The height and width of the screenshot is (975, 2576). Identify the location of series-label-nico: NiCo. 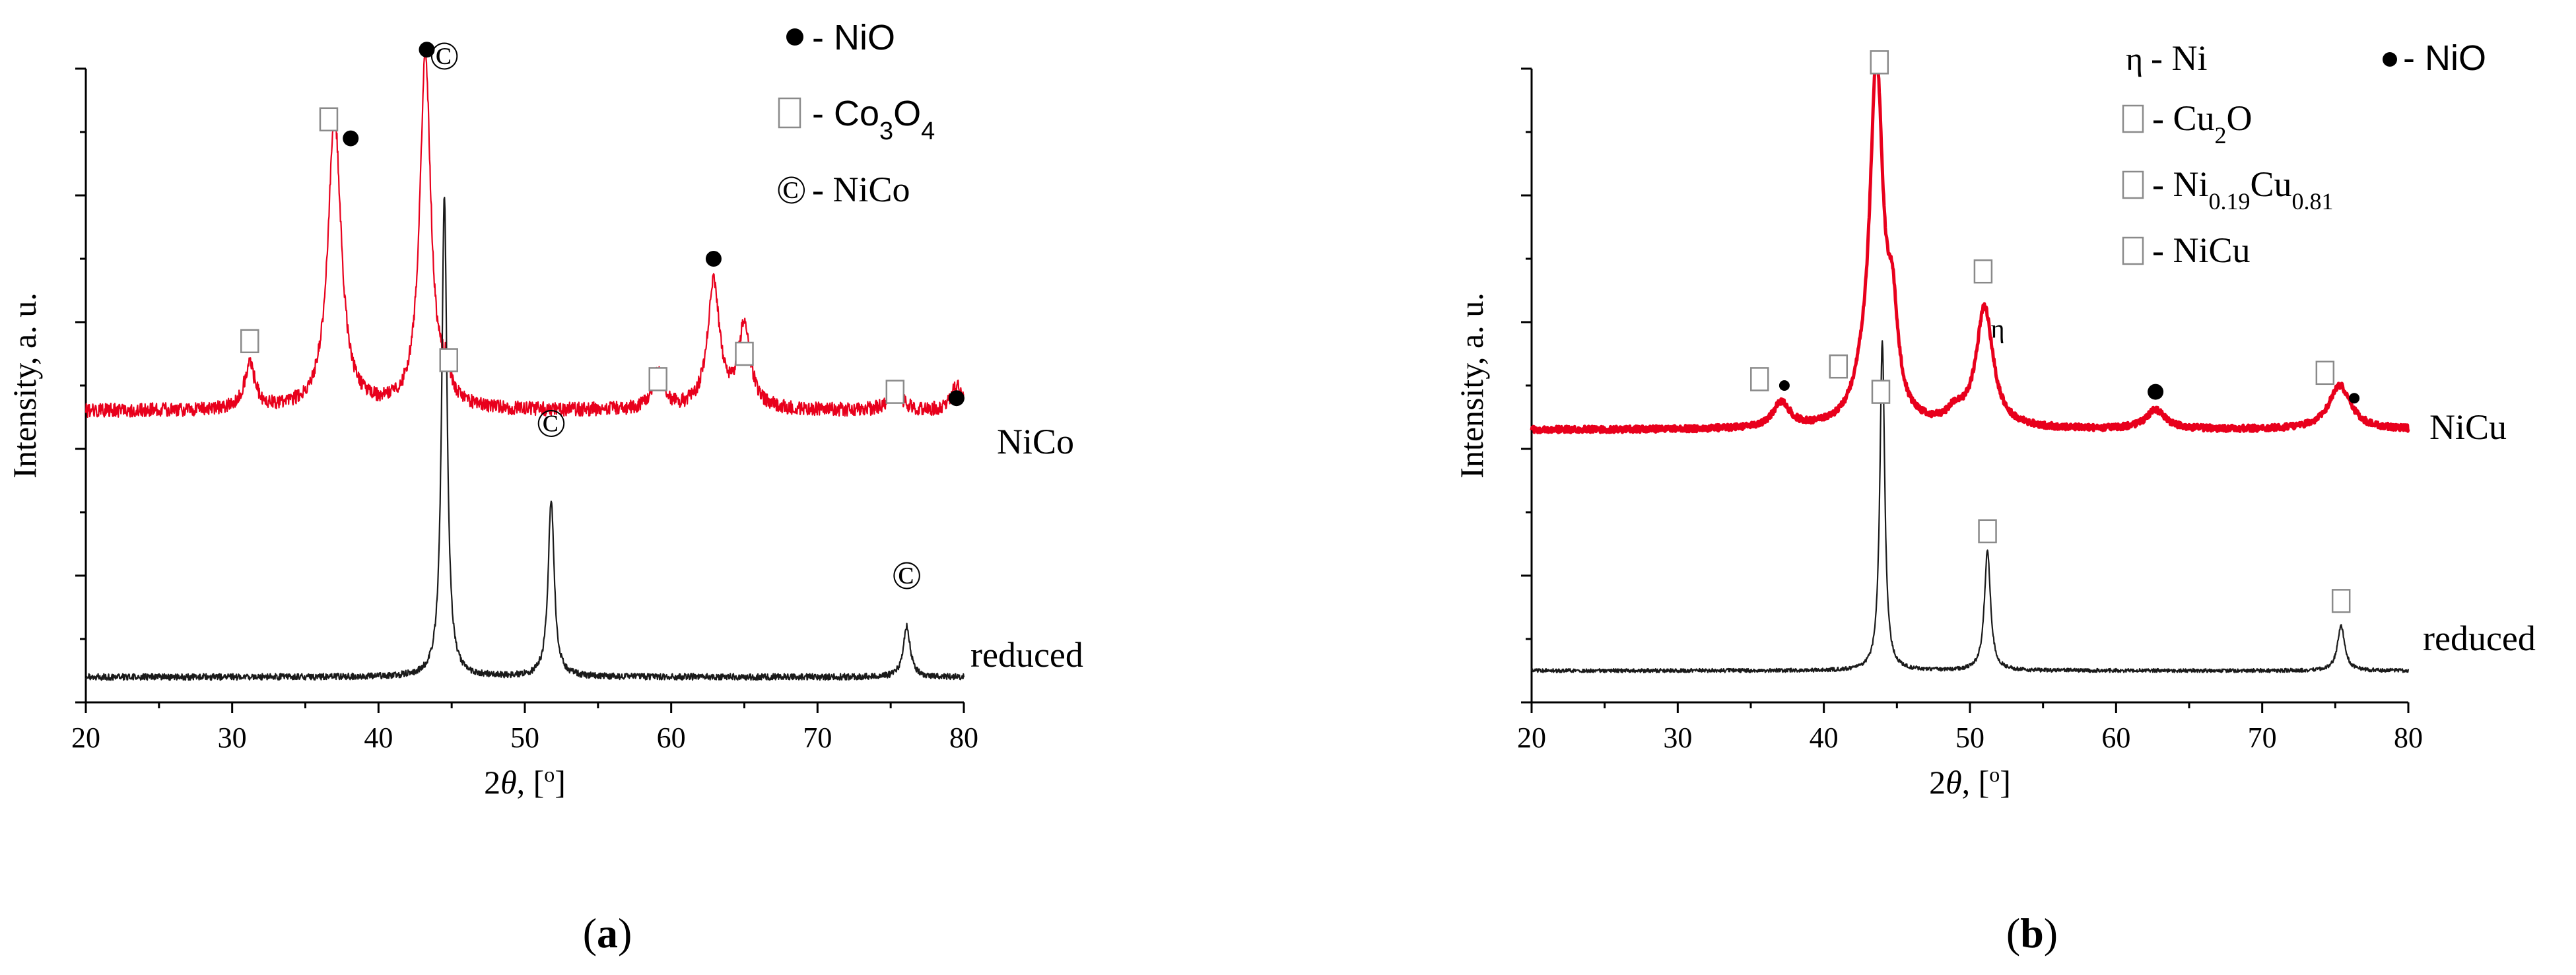
(1035, 441).